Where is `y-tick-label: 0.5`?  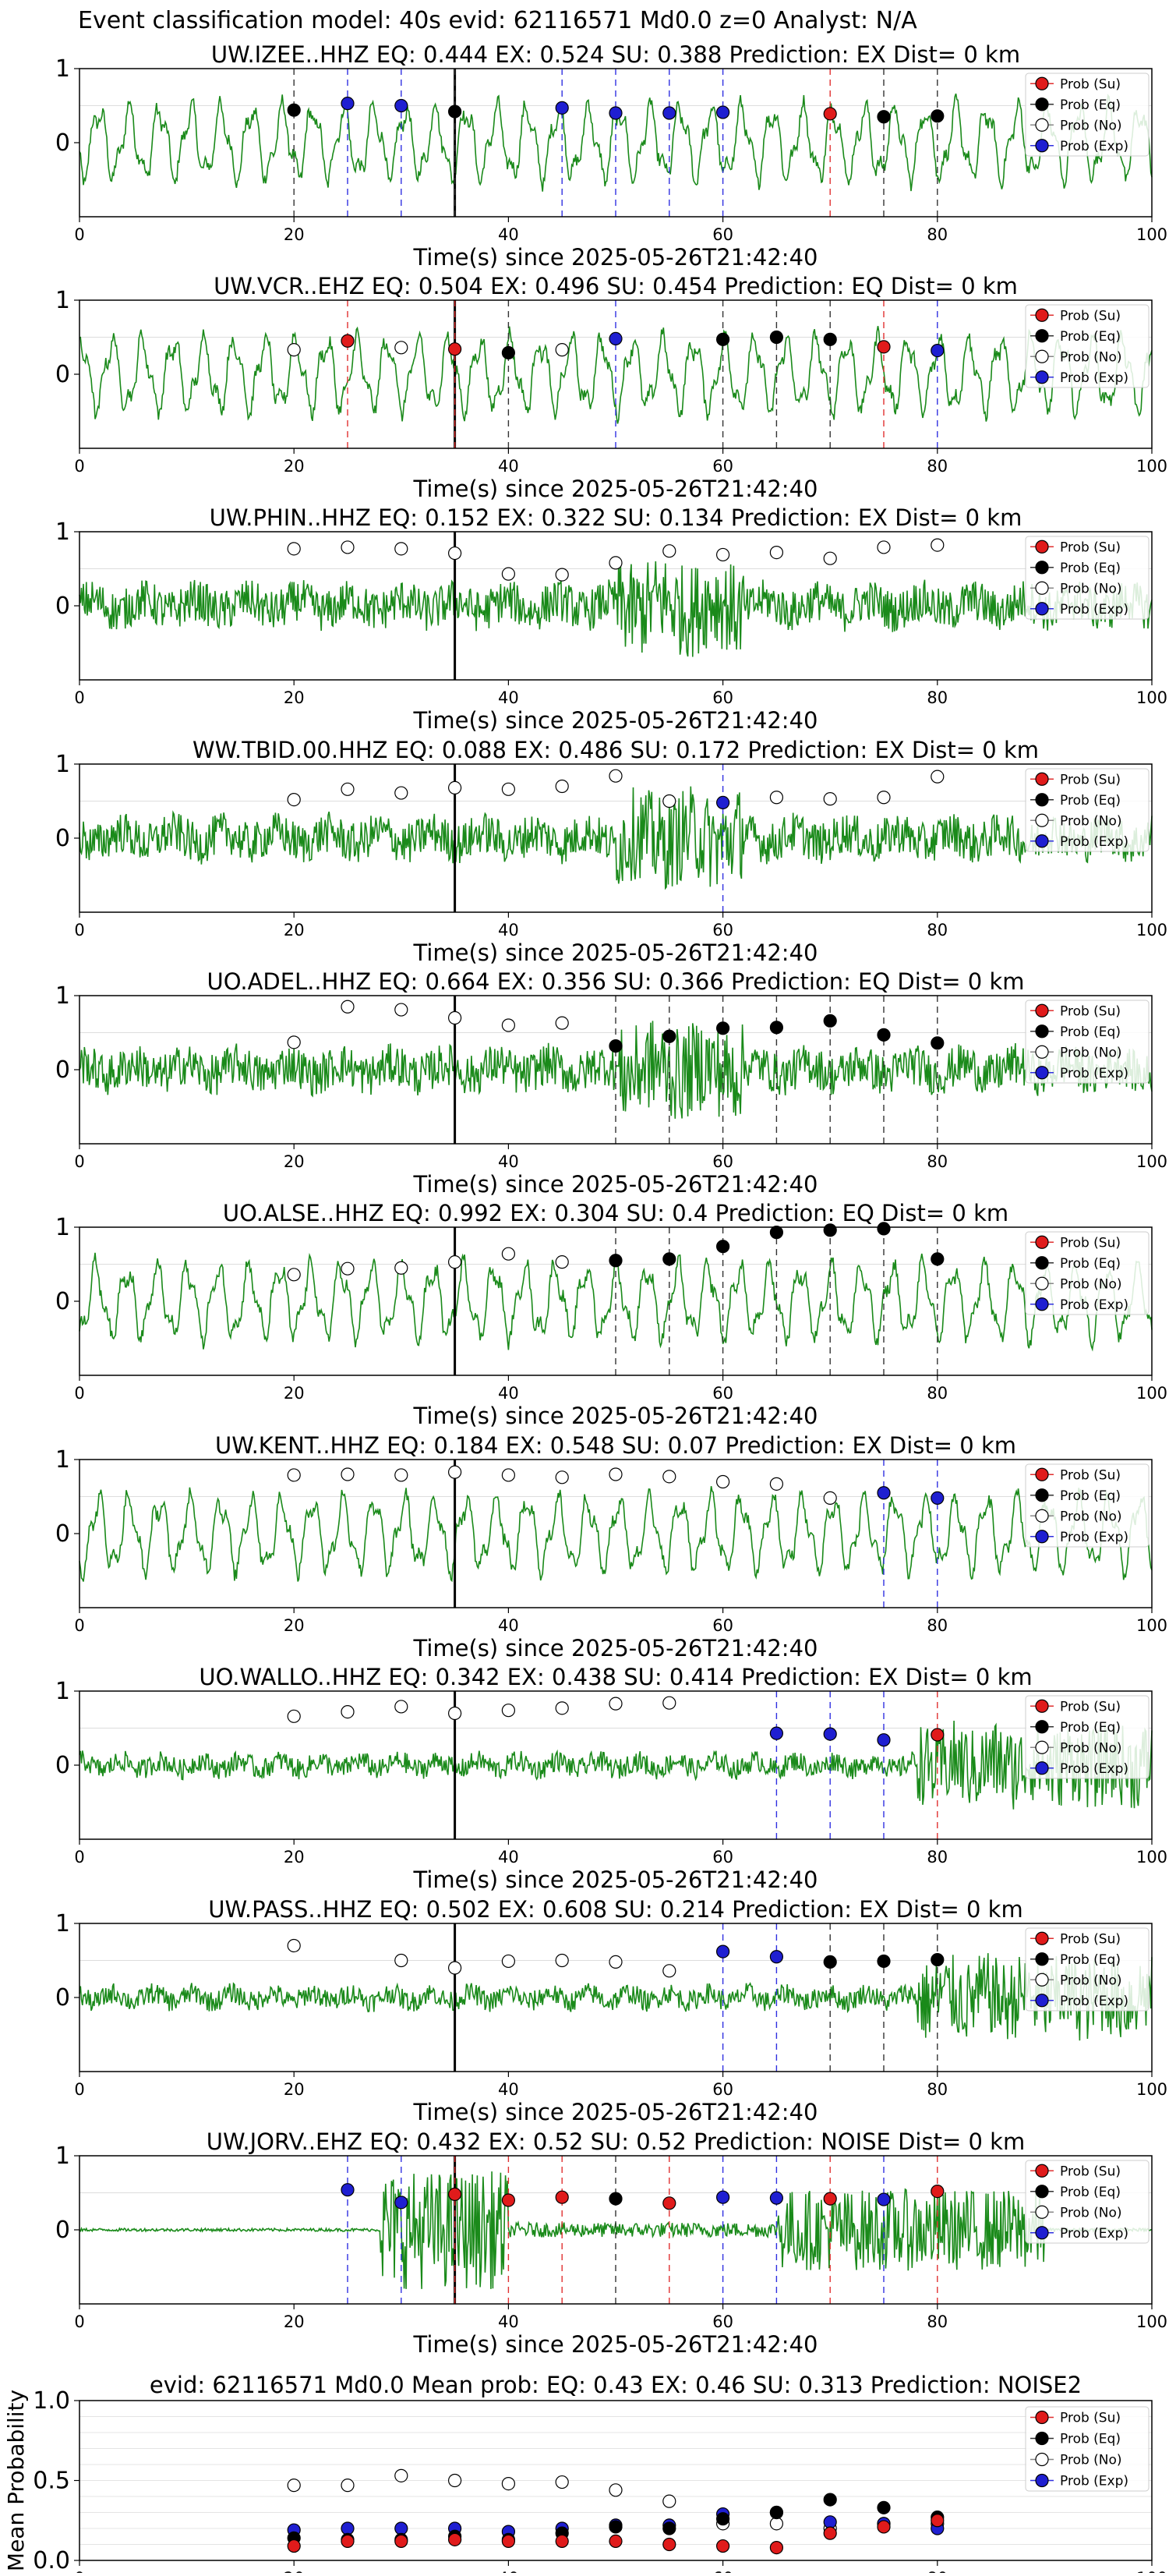
y-tick-label: 0.5 is located at coordinates (51, 2481).